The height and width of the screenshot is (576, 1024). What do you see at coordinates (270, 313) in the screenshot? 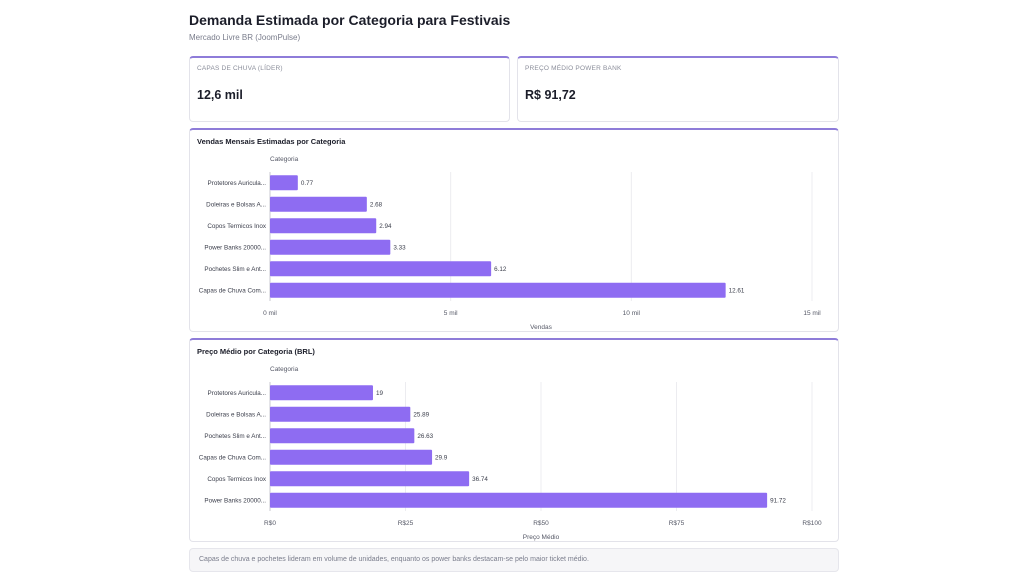
I see `x-tick-label: 0 mil` at bounding box center [270, 313].